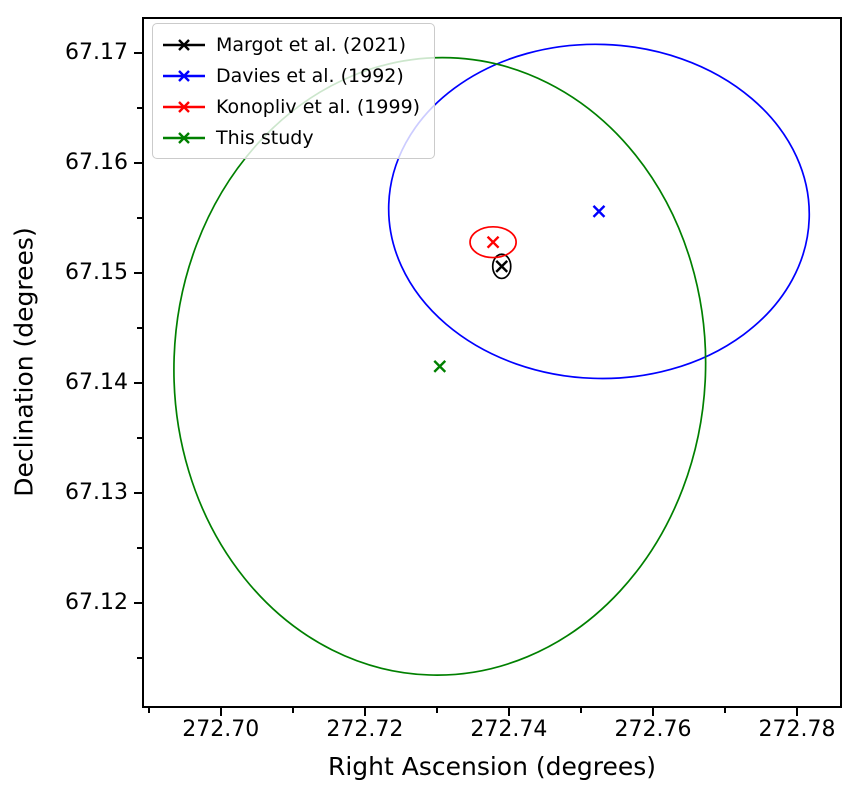  Describe the element at coordinates (24, 362) in the screenshot. I see `y-axis-label: Declination (degrees)` at that location.